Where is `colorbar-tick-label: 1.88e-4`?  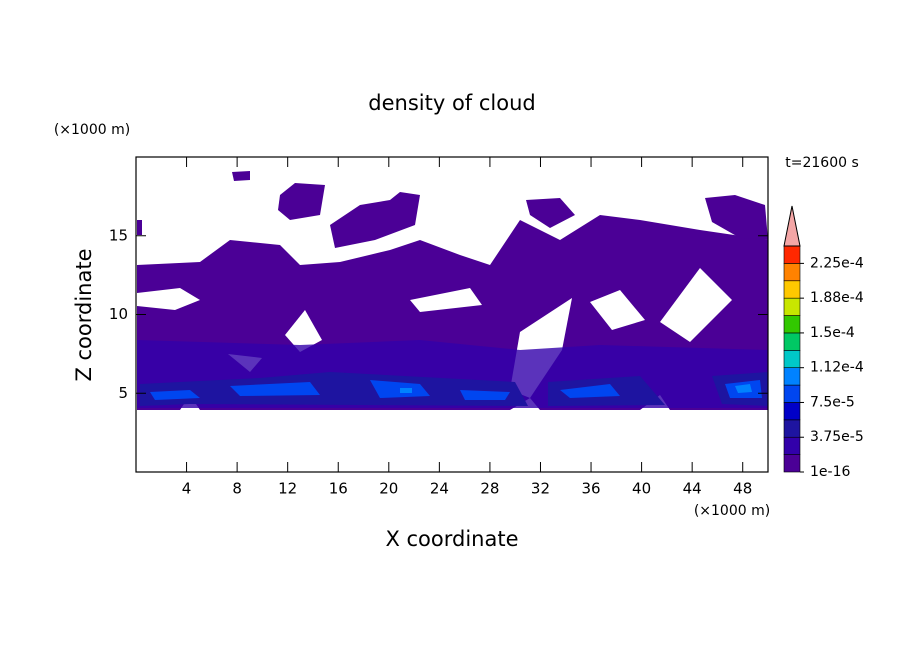
colorbar-tick-label: 1.88e-4 is located at coordinates (837, 298).